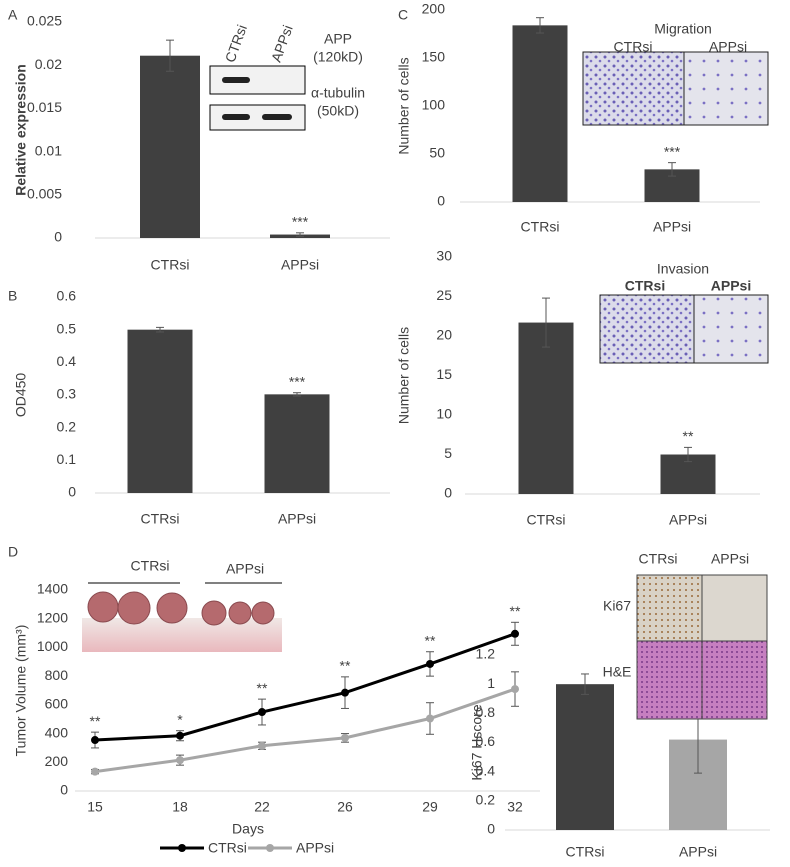 Image resolution: width=790 pixels, height=867 pixels. I want to click on y-tick-label: 0.01, so click(48, 150).